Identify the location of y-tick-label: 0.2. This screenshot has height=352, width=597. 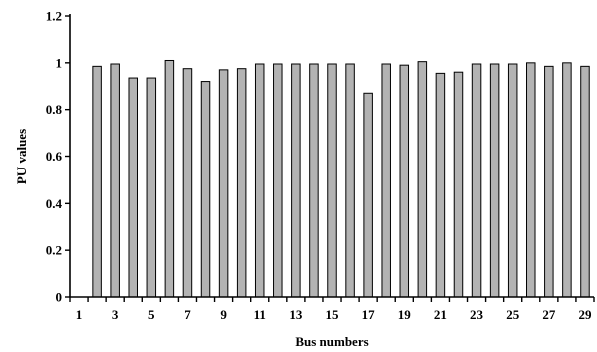
(54, 250).